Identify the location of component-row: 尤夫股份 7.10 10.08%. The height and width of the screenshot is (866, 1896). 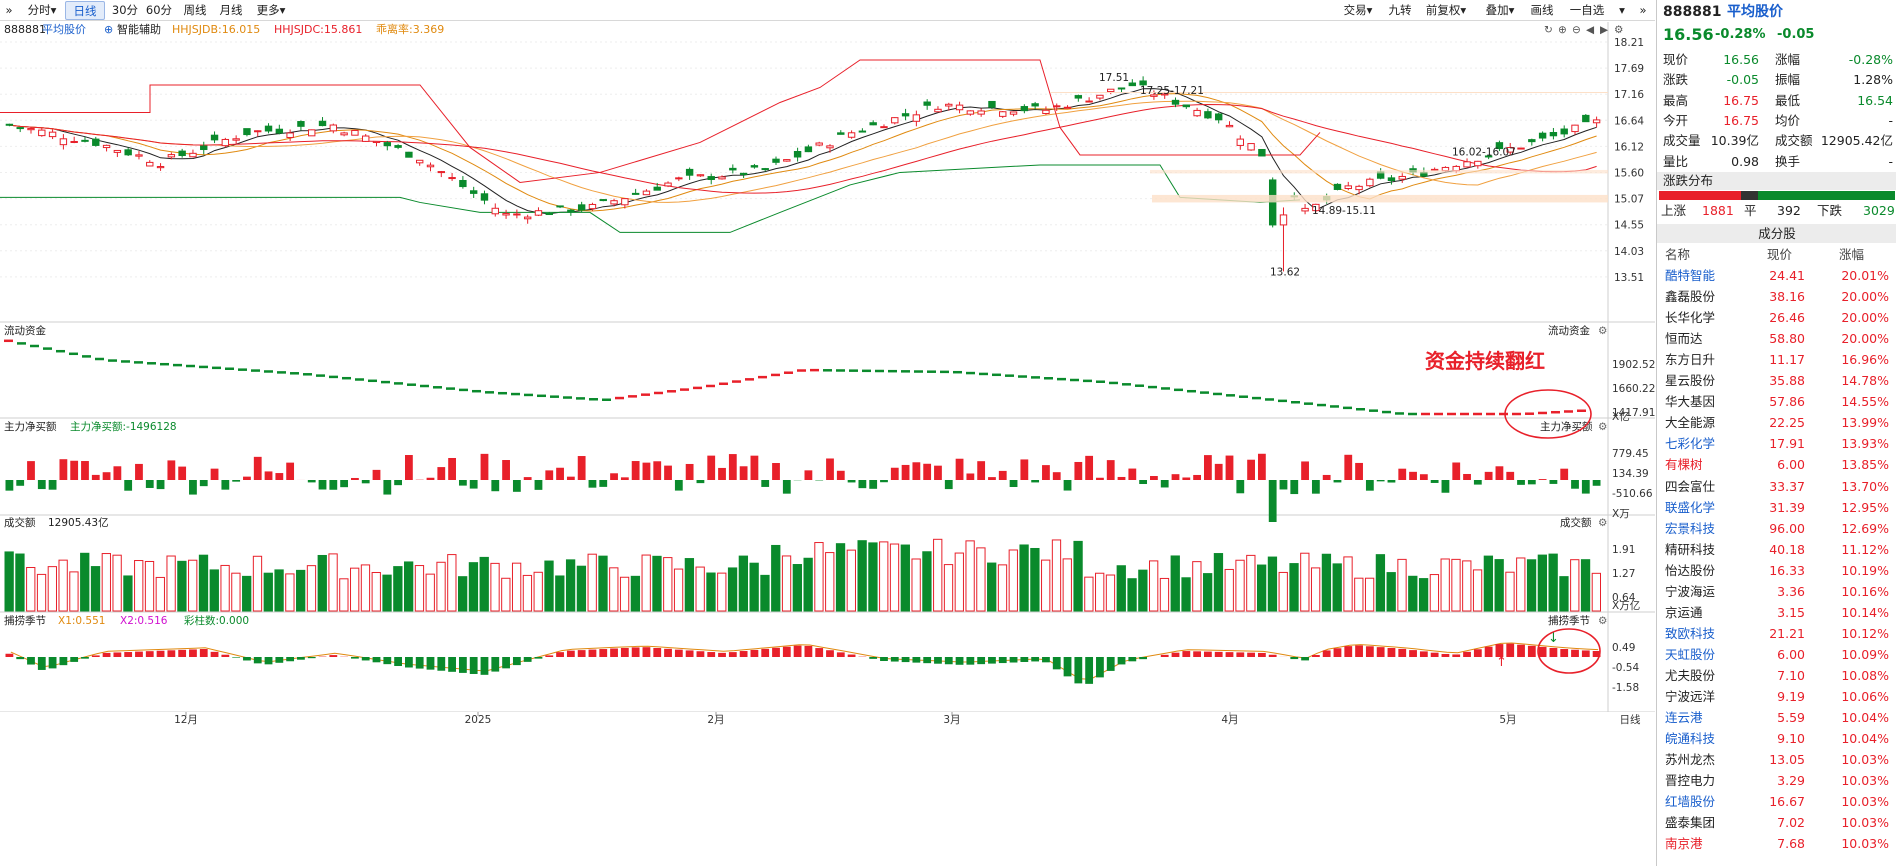
(1776, 676).